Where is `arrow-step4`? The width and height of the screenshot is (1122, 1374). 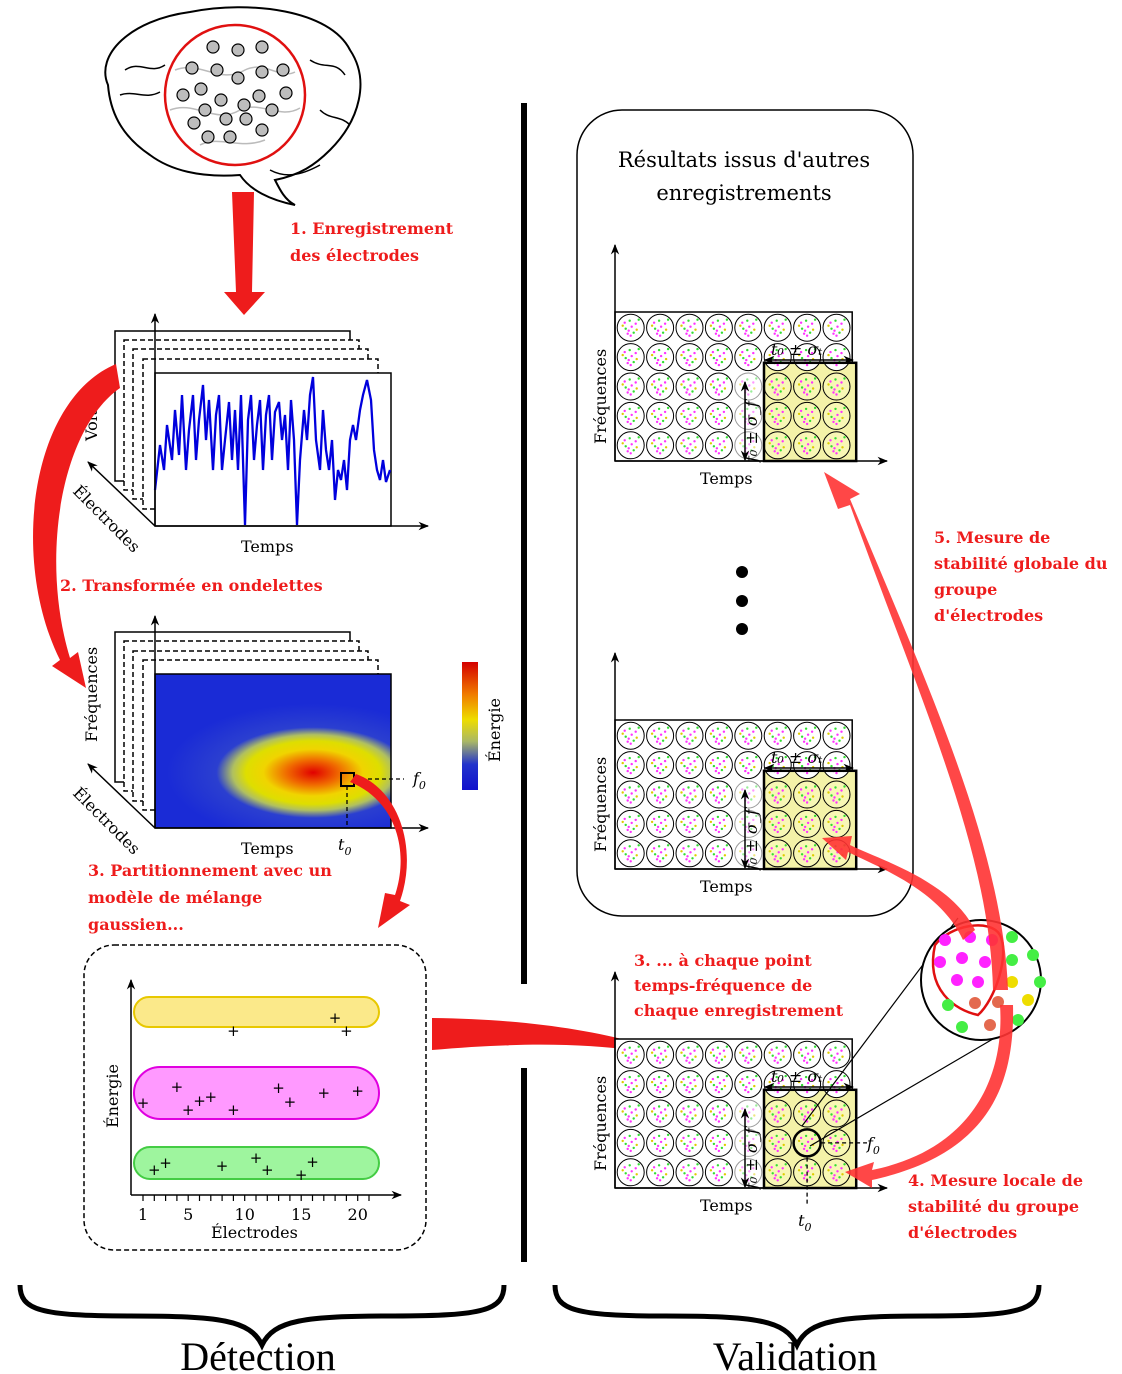
arrow-step4 is located at coordinates (929, 1096).